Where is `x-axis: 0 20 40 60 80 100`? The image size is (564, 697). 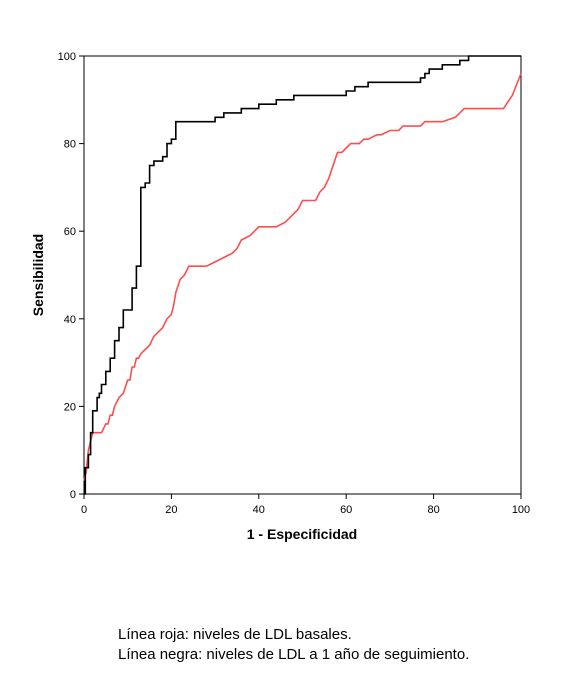 x-axis: 0 20 40 60 80 100 is located at coordinates (305, 505).